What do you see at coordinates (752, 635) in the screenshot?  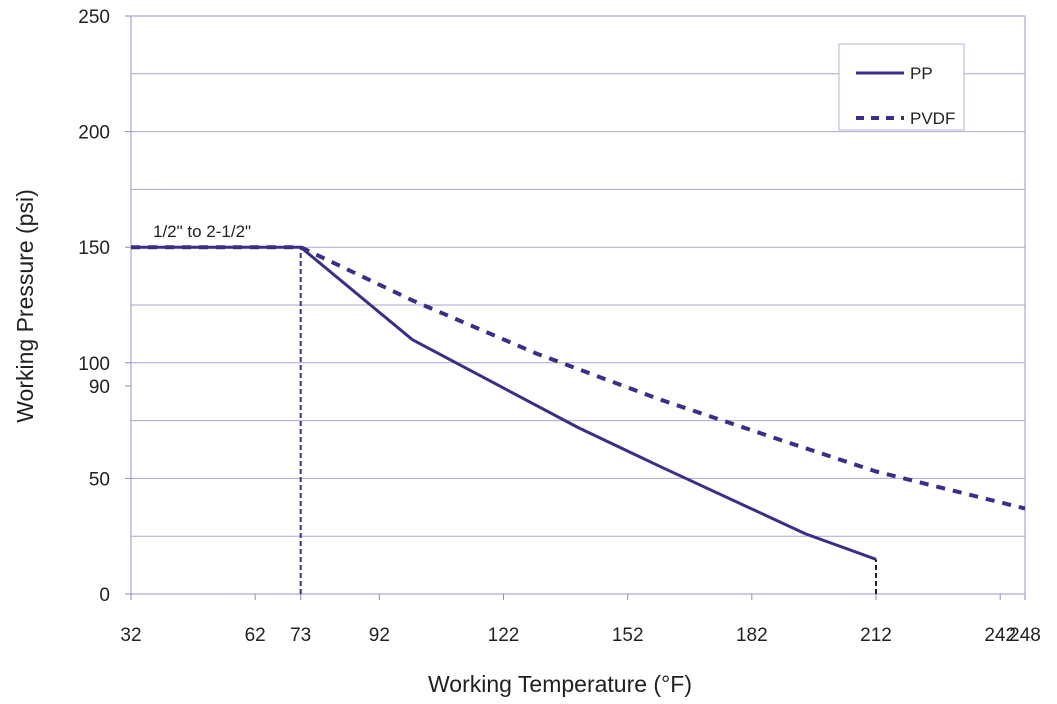 I see `x-tick-label-182: 182` at bounding box center [752, 635].